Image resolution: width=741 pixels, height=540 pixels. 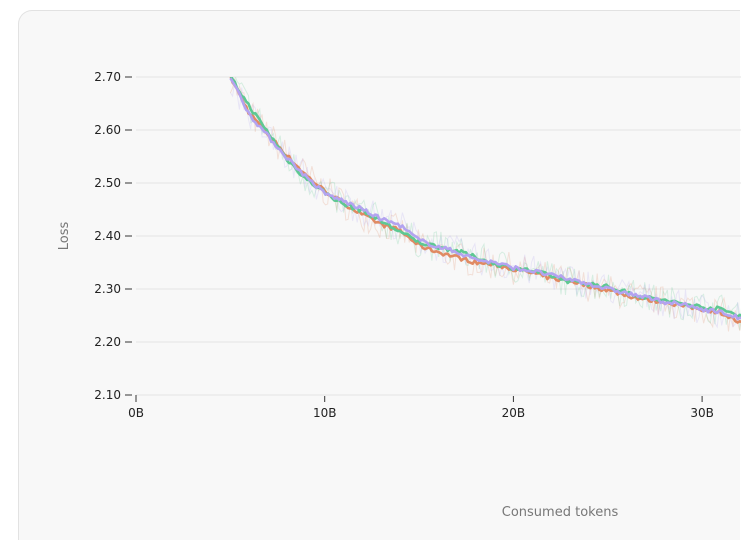 I want to click on y-tick-label: 2.40, so click(x=107, y=236).